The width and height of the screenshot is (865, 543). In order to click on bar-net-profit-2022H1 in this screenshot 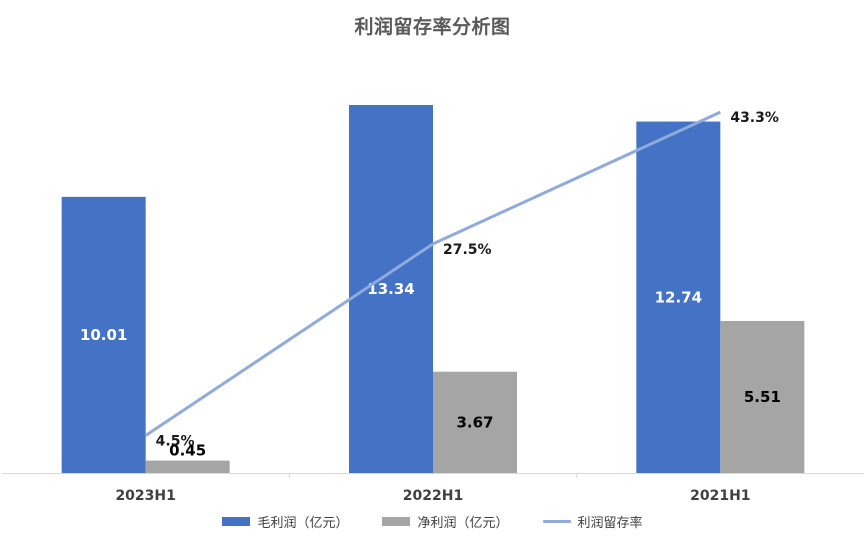, I will do `click(475, 422)`.